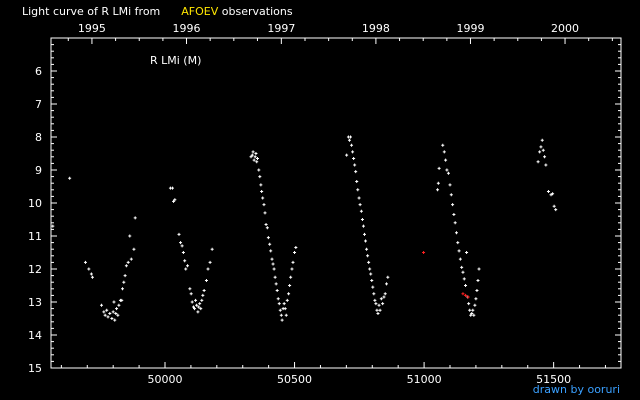  What do you see at coordinates (35, 302) in the screenshot?
I see `y-tick-label: 13` at bounding box center [35, 302].